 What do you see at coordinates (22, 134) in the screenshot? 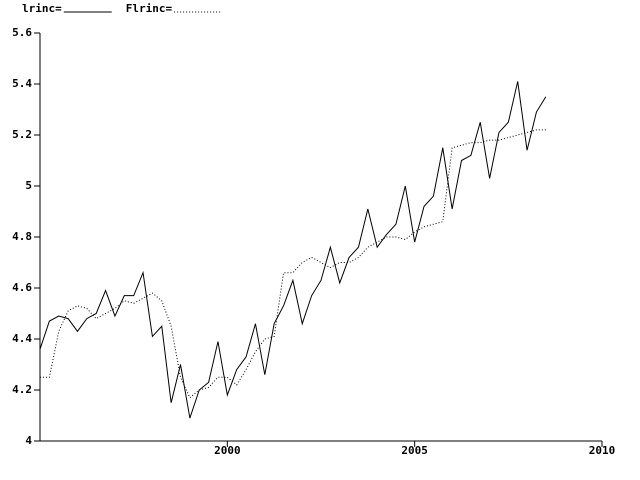
I see `y-tick-label: 5.2` at bounding box center [22, 134].